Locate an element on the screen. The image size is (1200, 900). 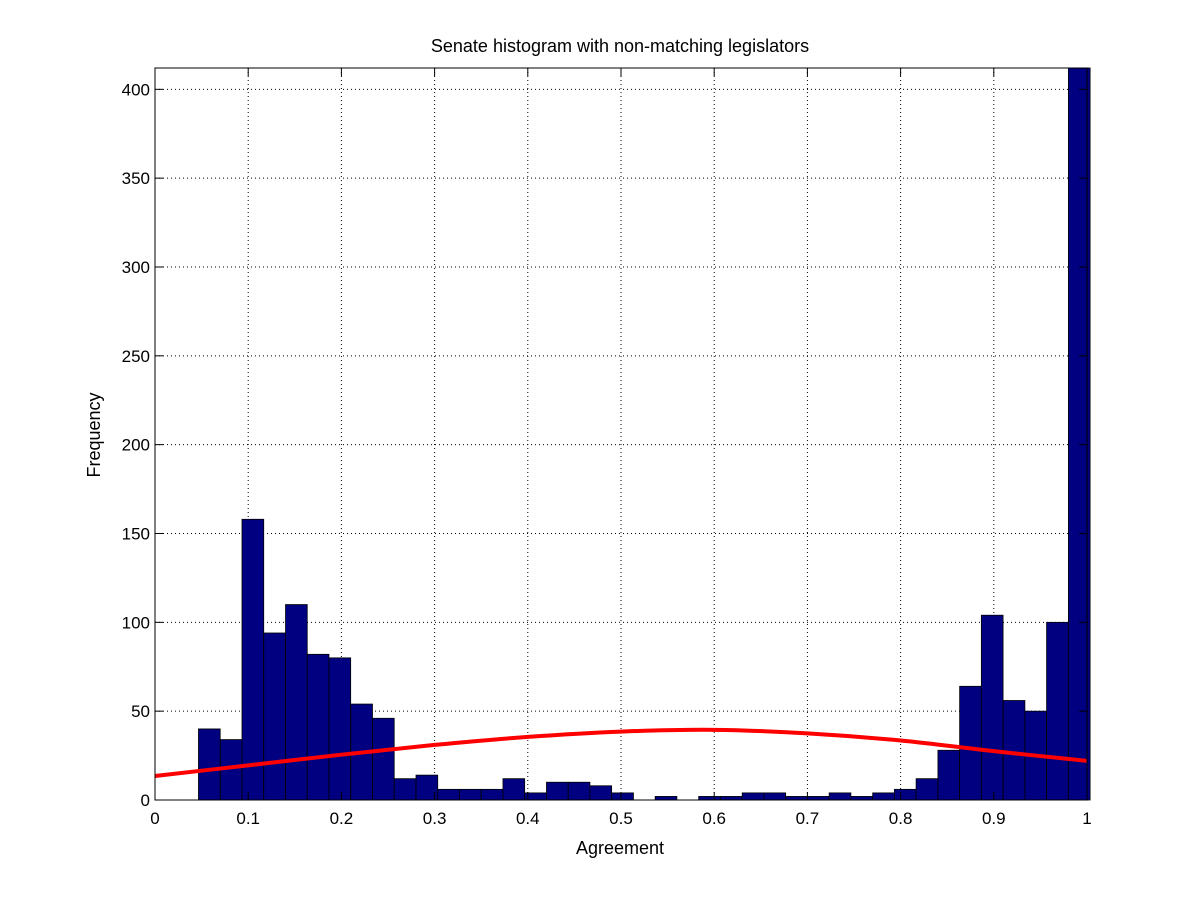
x-tick-label: 0.4 is located at coordinates (528, 818).